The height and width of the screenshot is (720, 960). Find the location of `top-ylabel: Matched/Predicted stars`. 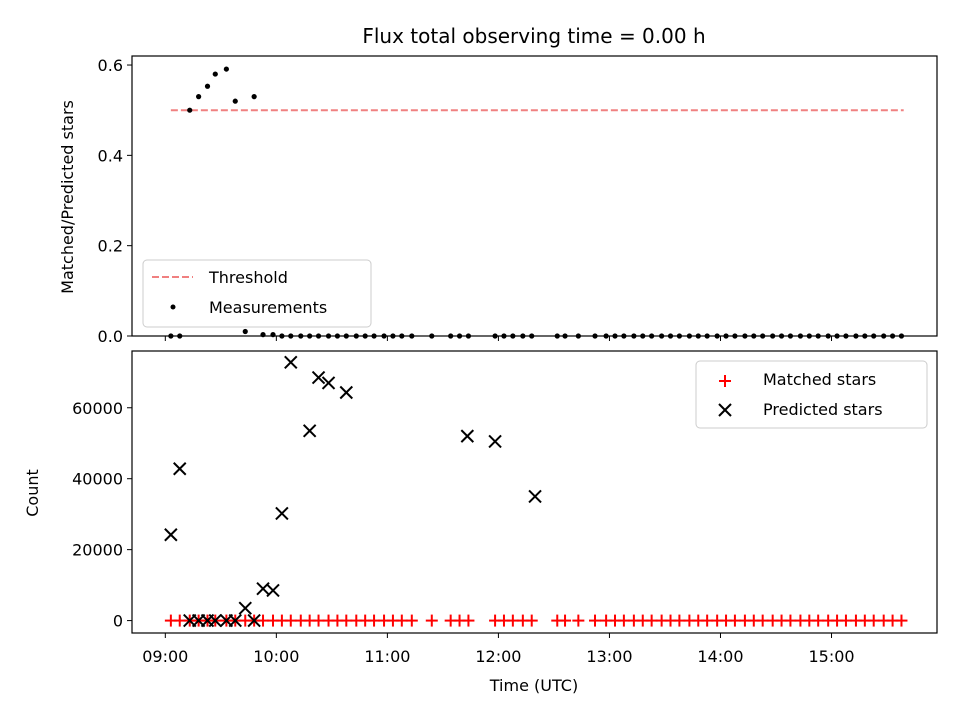

top-ylabel: Matched/Predicted stars is located at coordinates (67, 197).